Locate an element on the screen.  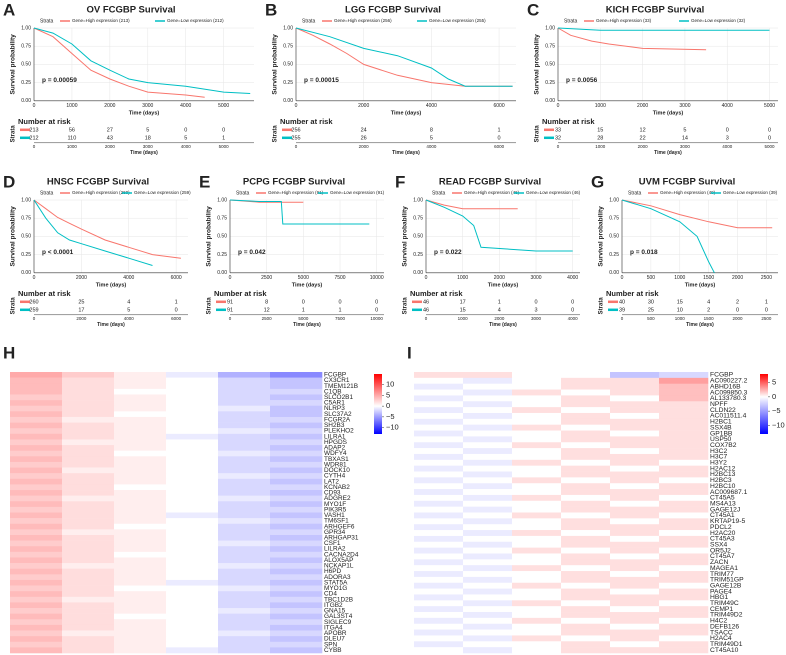
legend-label: Gene=High expression (91) is located at coordinates (296, 192).